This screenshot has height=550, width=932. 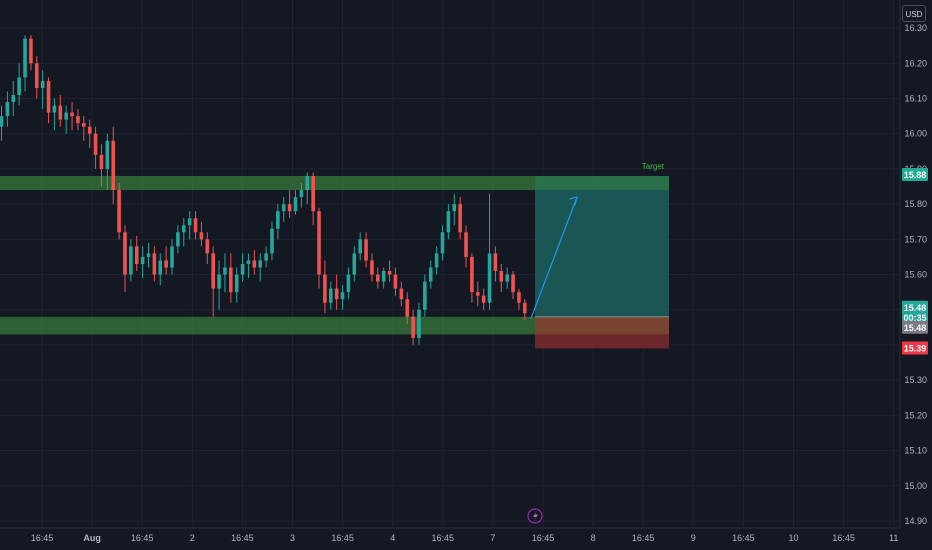 What do you see at coordinates (893, 538) in the screenshot?
I see `time-tick-label: 11` at bounding box center [893, 538].